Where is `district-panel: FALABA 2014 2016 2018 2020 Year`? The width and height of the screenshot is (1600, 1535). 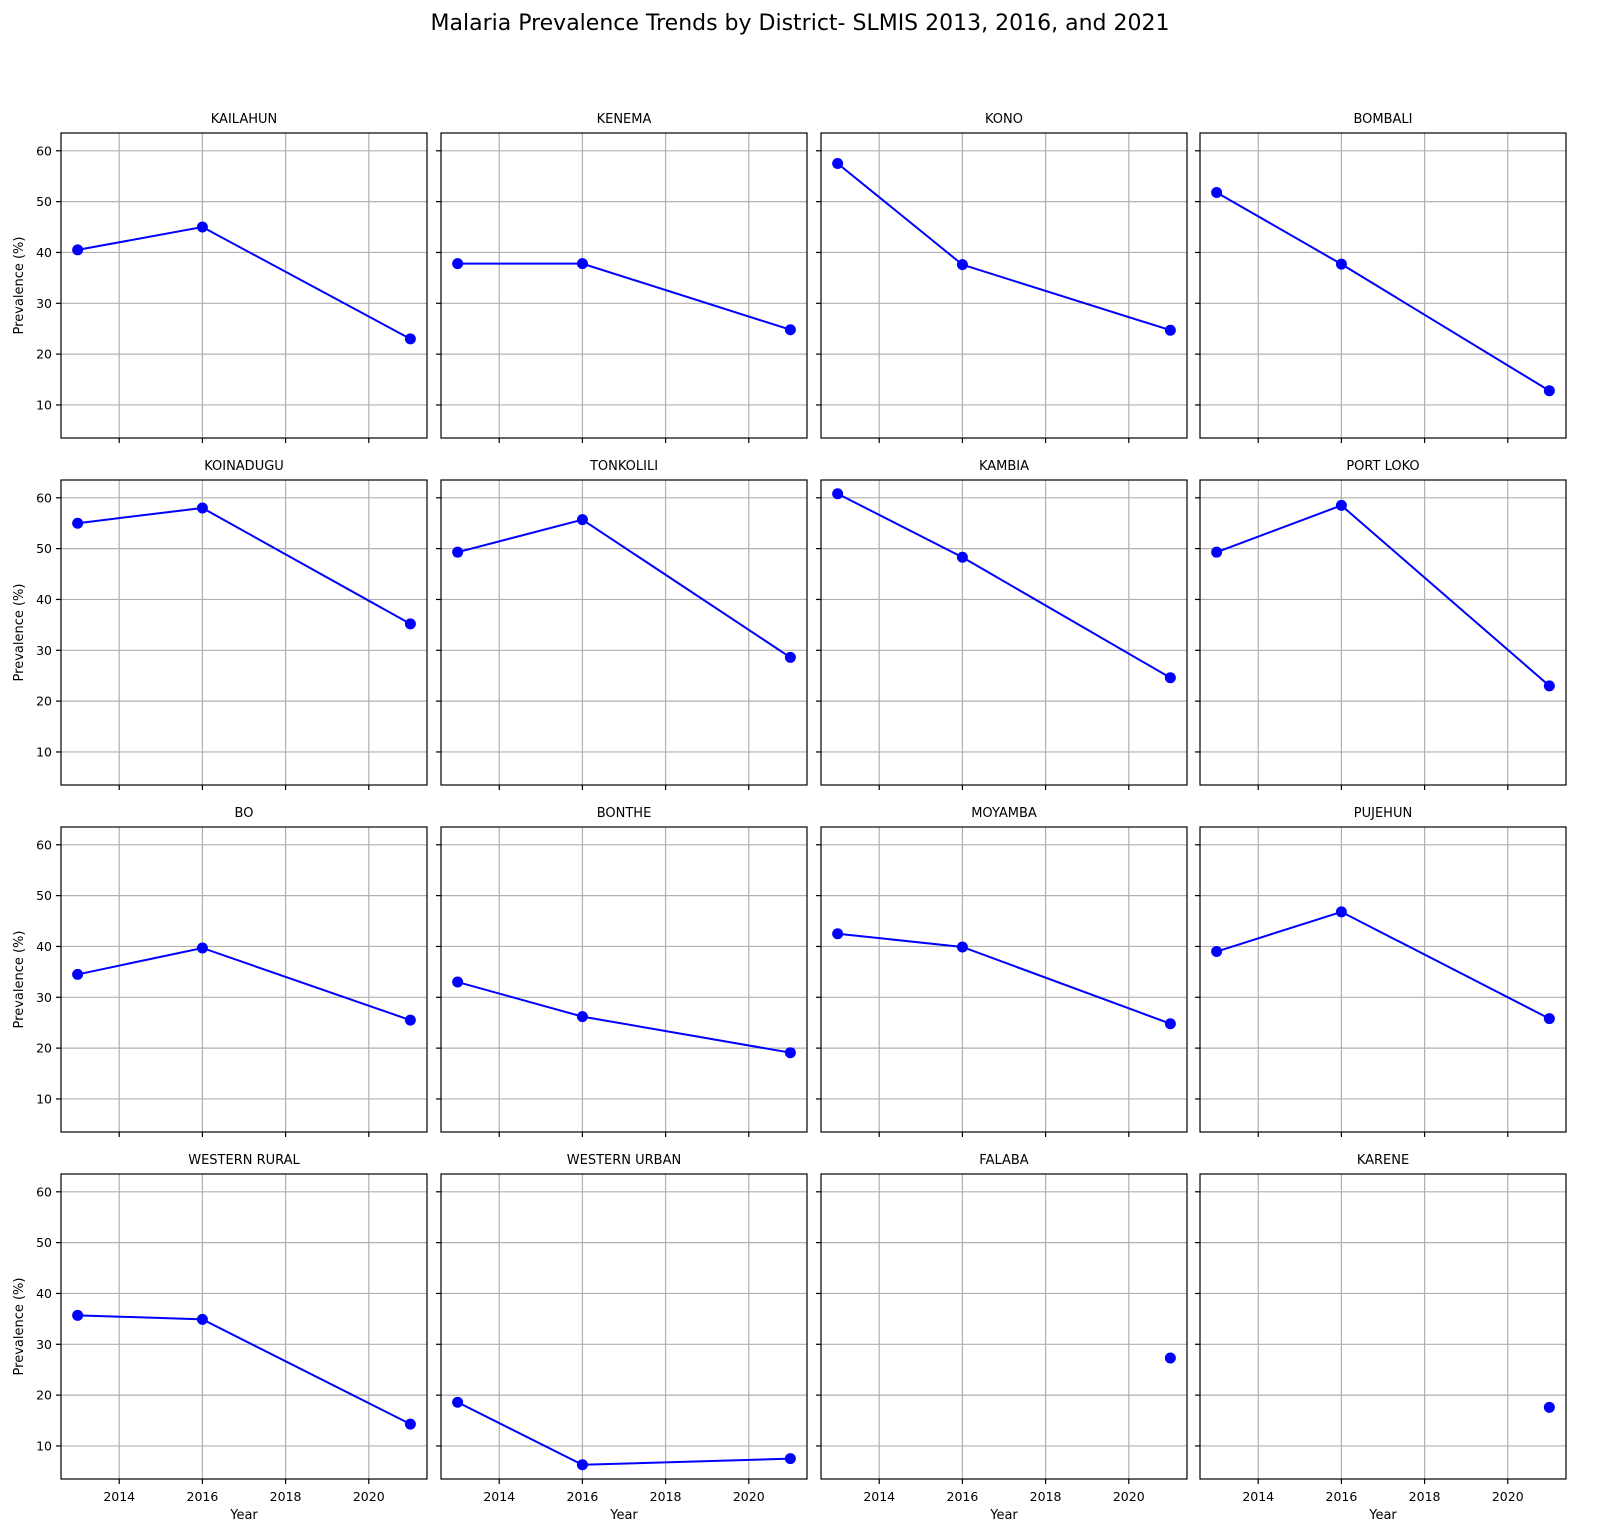 district-panel: FALABA 2014 2016 2018 2020 Year is located at coordinates (1002, 1338).